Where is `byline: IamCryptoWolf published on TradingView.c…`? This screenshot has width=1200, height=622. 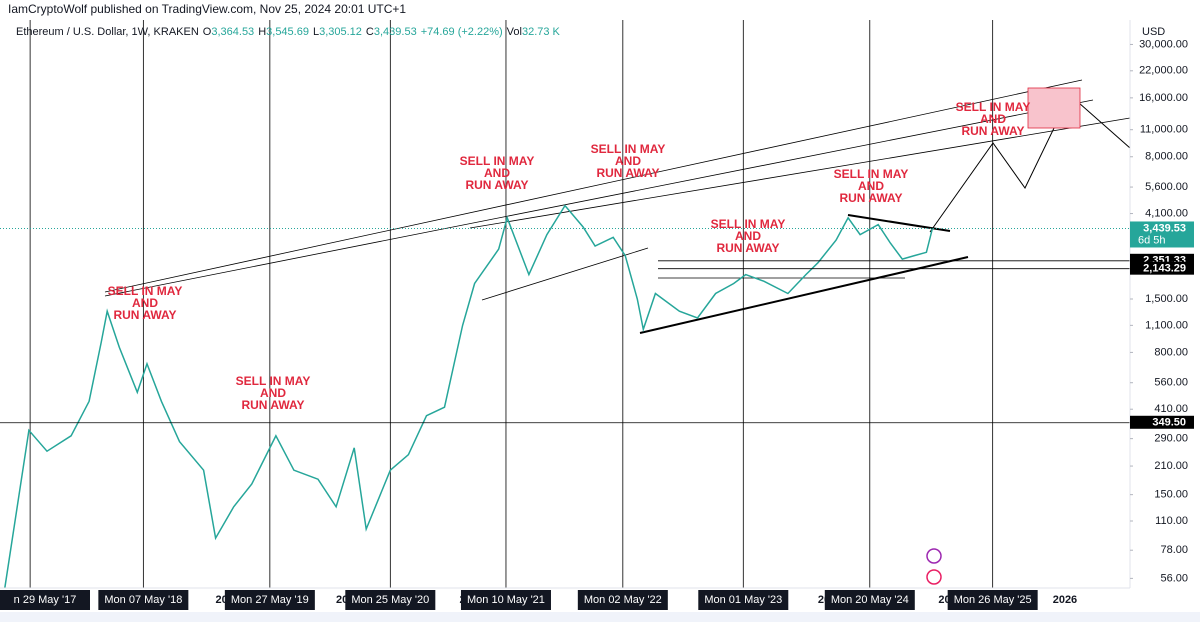
byline: IamCryptoWolf published on TradingView.c… is located at coordinates (207, 9).